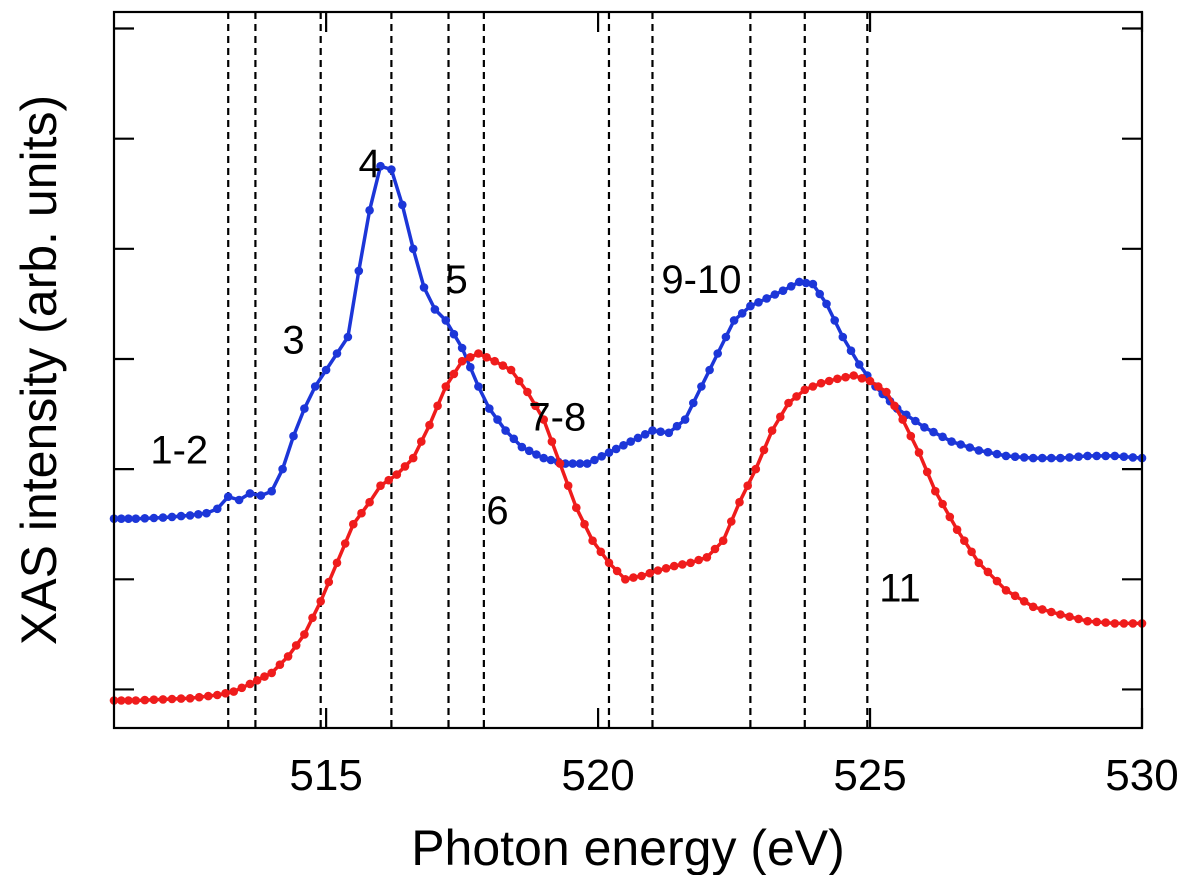 The image size is (1187, 875). What do you see at coordinates (733, 775) in the screenshot?
I see `x-tick-labels: 515 520 525 530` at bounding box center [733, 775].